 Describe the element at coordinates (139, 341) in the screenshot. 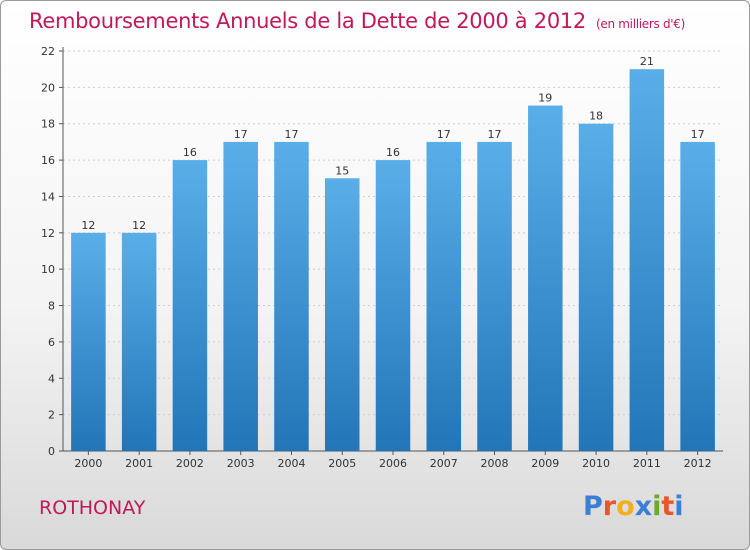

I see `bar-2001` at that location.